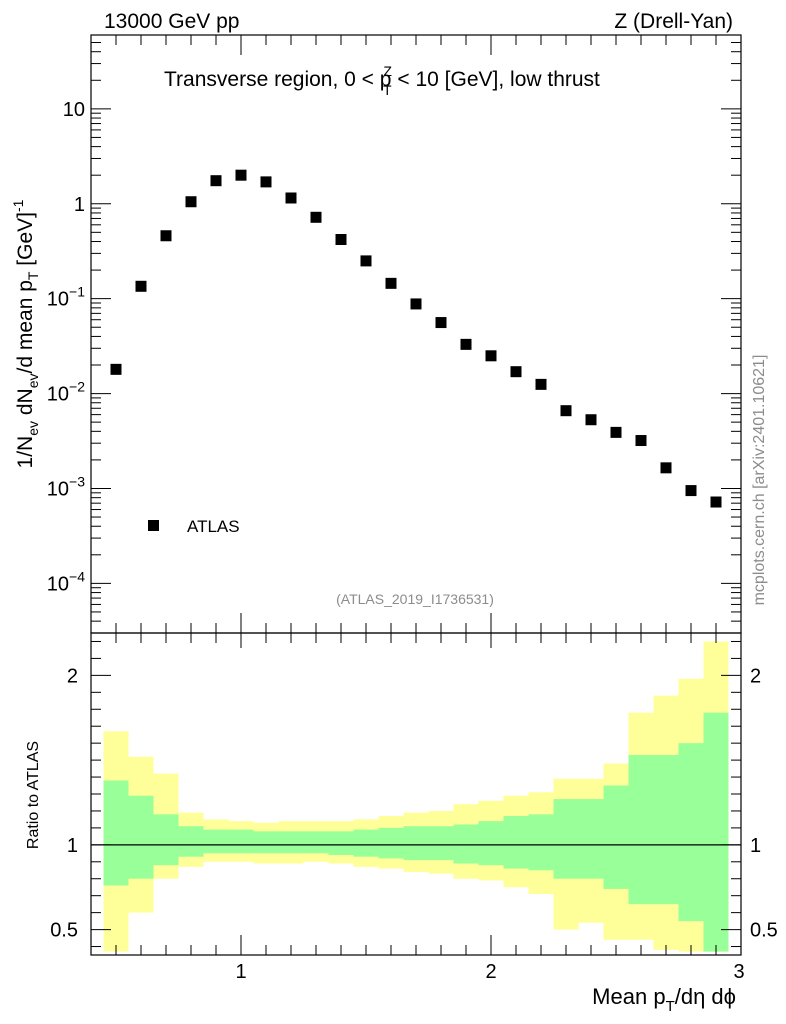 This screenshot has height=1024, width=786. What do you see at coordinates (25, 333) in the screenshot?
I see `main-y-axis-label: 1/Nev dNev/d mean pT [GeV]-1` at bounding box center [25, 333].